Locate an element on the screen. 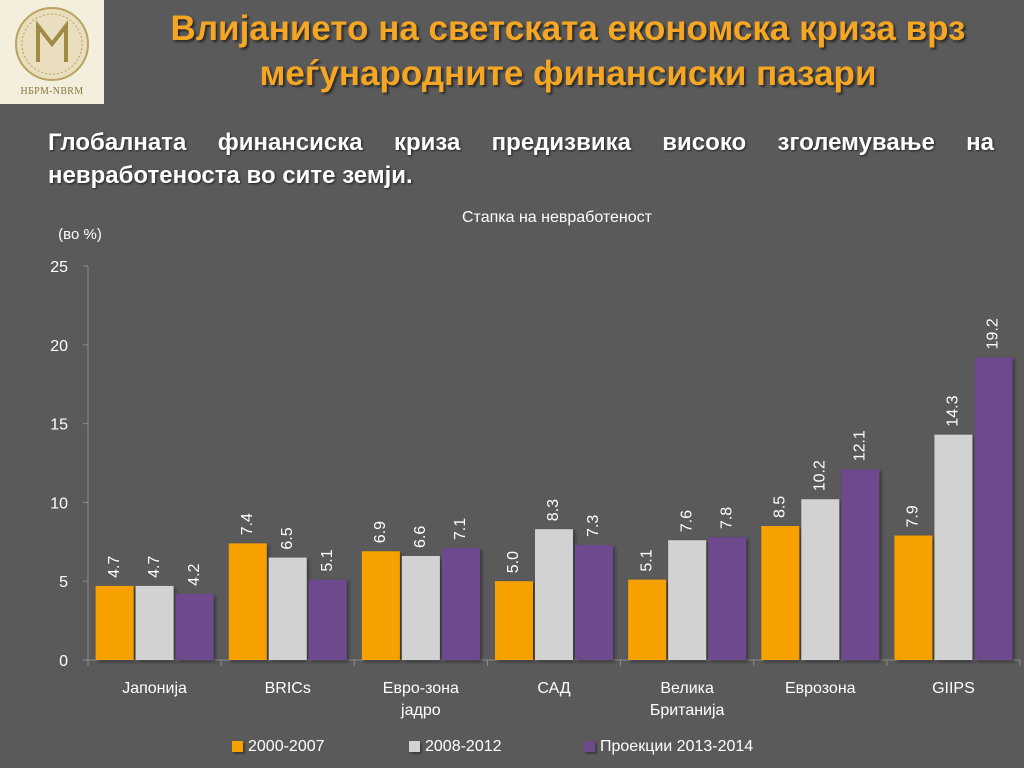 The width and height of the screenshot is (1024, 768). data-label: 12.1 is located at coordinates (860, 445).